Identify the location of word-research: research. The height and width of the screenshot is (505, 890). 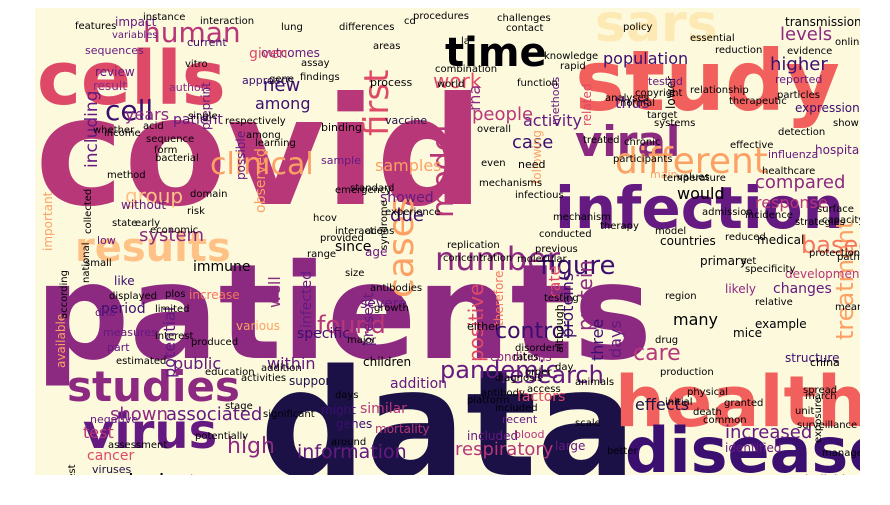
(552, 375).